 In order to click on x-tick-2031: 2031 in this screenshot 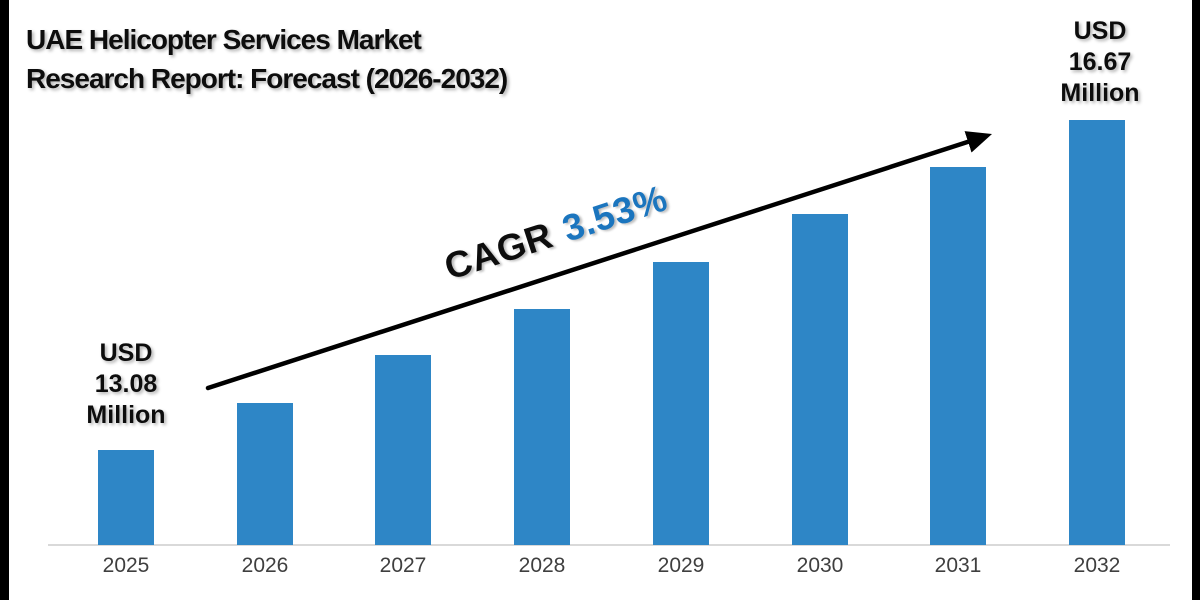, I will do `click(958, 565)`.